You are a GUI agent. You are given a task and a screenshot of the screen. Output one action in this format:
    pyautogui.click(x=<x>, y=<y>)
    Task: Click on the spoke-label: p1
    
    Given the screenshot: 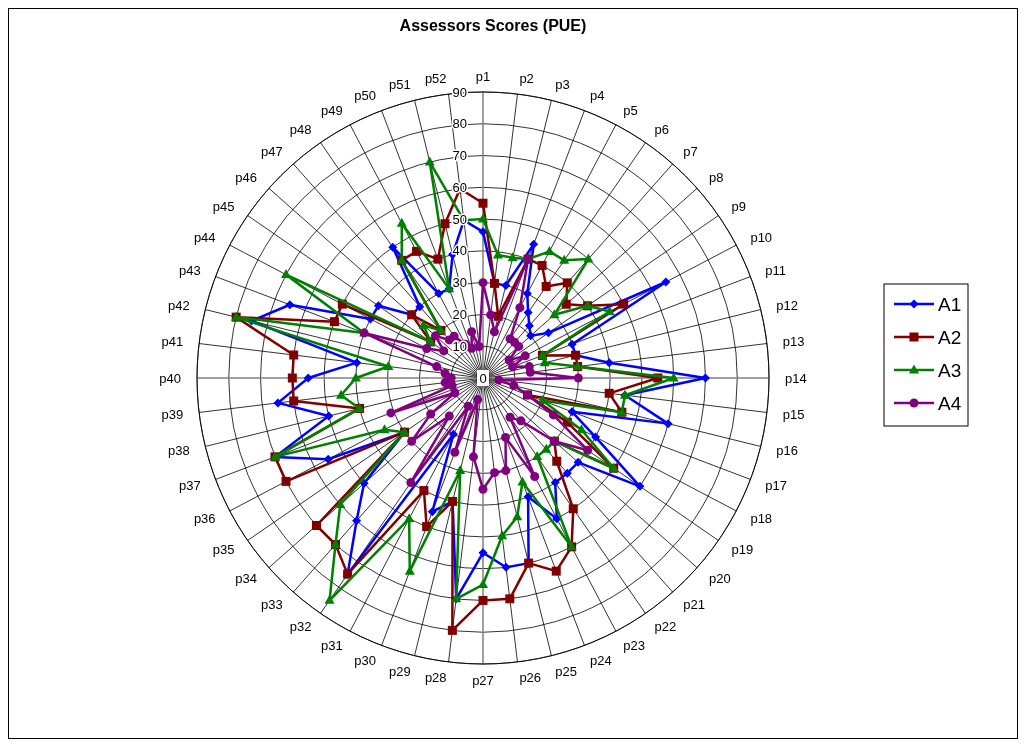 What is the action you would take?
    pyautogui.click(x=483, y=76)
    